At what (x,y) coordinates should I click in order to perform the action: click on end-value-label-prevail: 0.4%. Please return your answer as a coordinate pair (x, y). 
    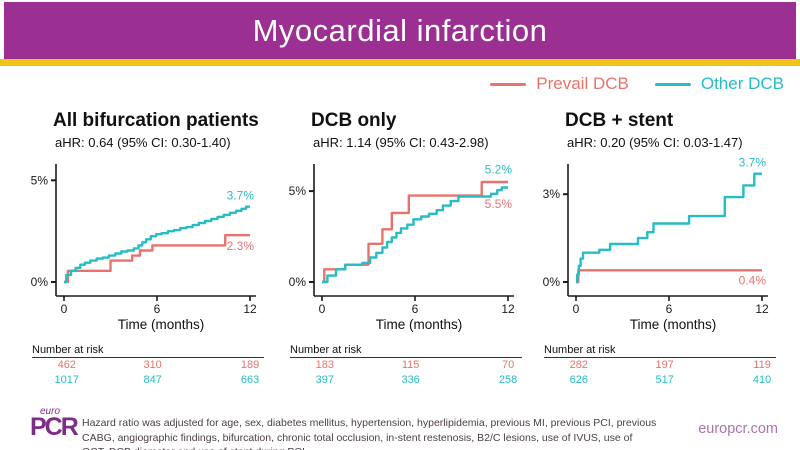
    Looking at the image, I should click on (753, 280).